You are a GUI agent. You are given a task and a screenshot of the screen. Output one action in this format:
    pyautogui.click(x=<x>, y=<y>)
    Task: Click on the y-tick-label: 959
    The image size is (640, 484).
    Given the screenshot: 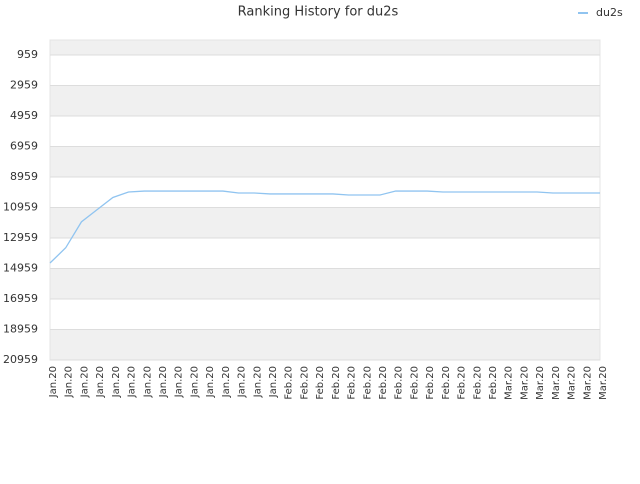 What is the action you would take?
    pyautogui.click(x=27, y=54)
    